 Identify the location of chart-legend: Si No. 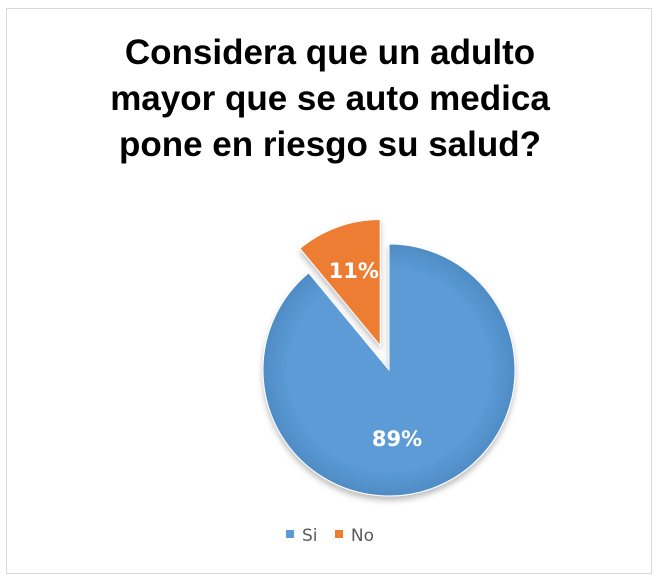
(330, 536).